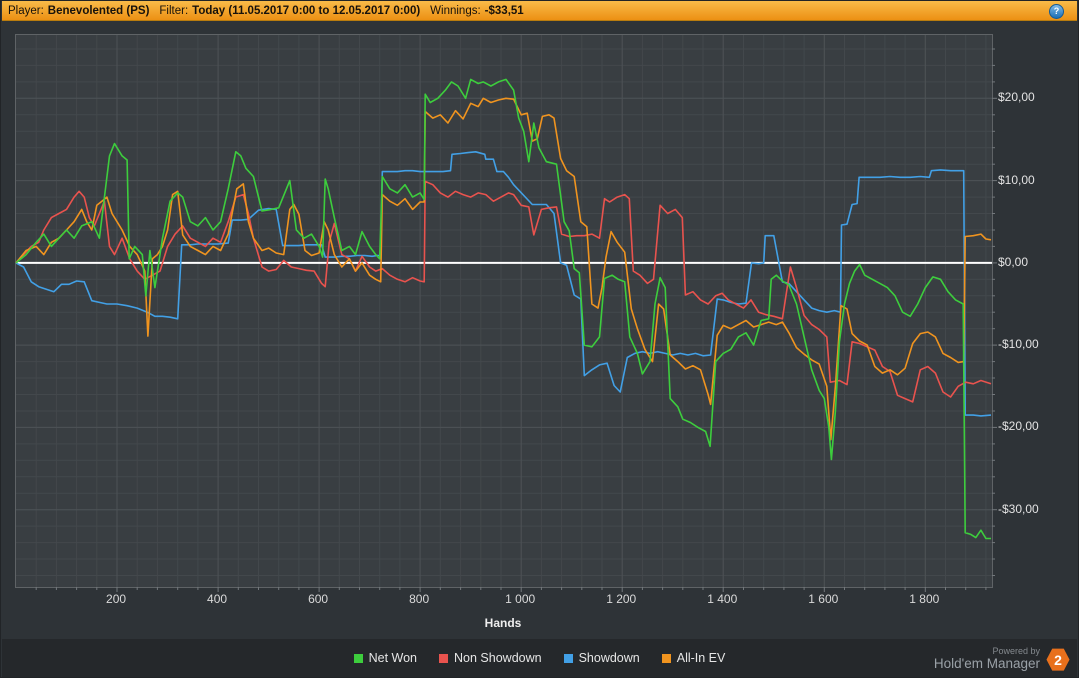 The width and height of the screenshot is (1079, 678). Describe the element at coordinates (455, 10) in the screenshot. I see `winnings-label: Winnings:` at that location.